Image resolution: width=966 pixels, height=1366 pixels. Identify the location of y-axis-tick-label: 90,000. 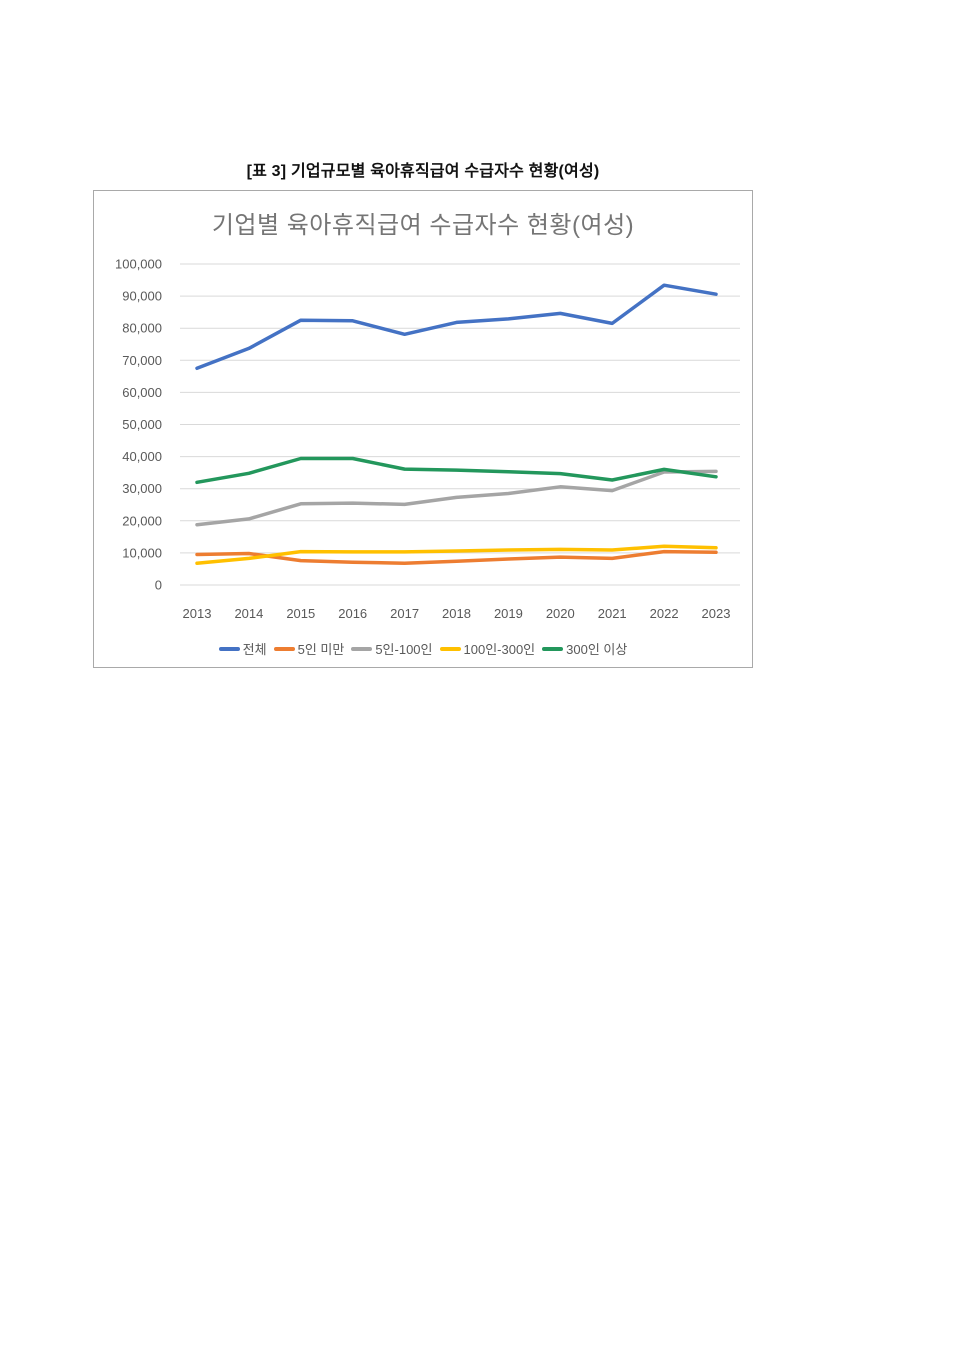
(142, 296).